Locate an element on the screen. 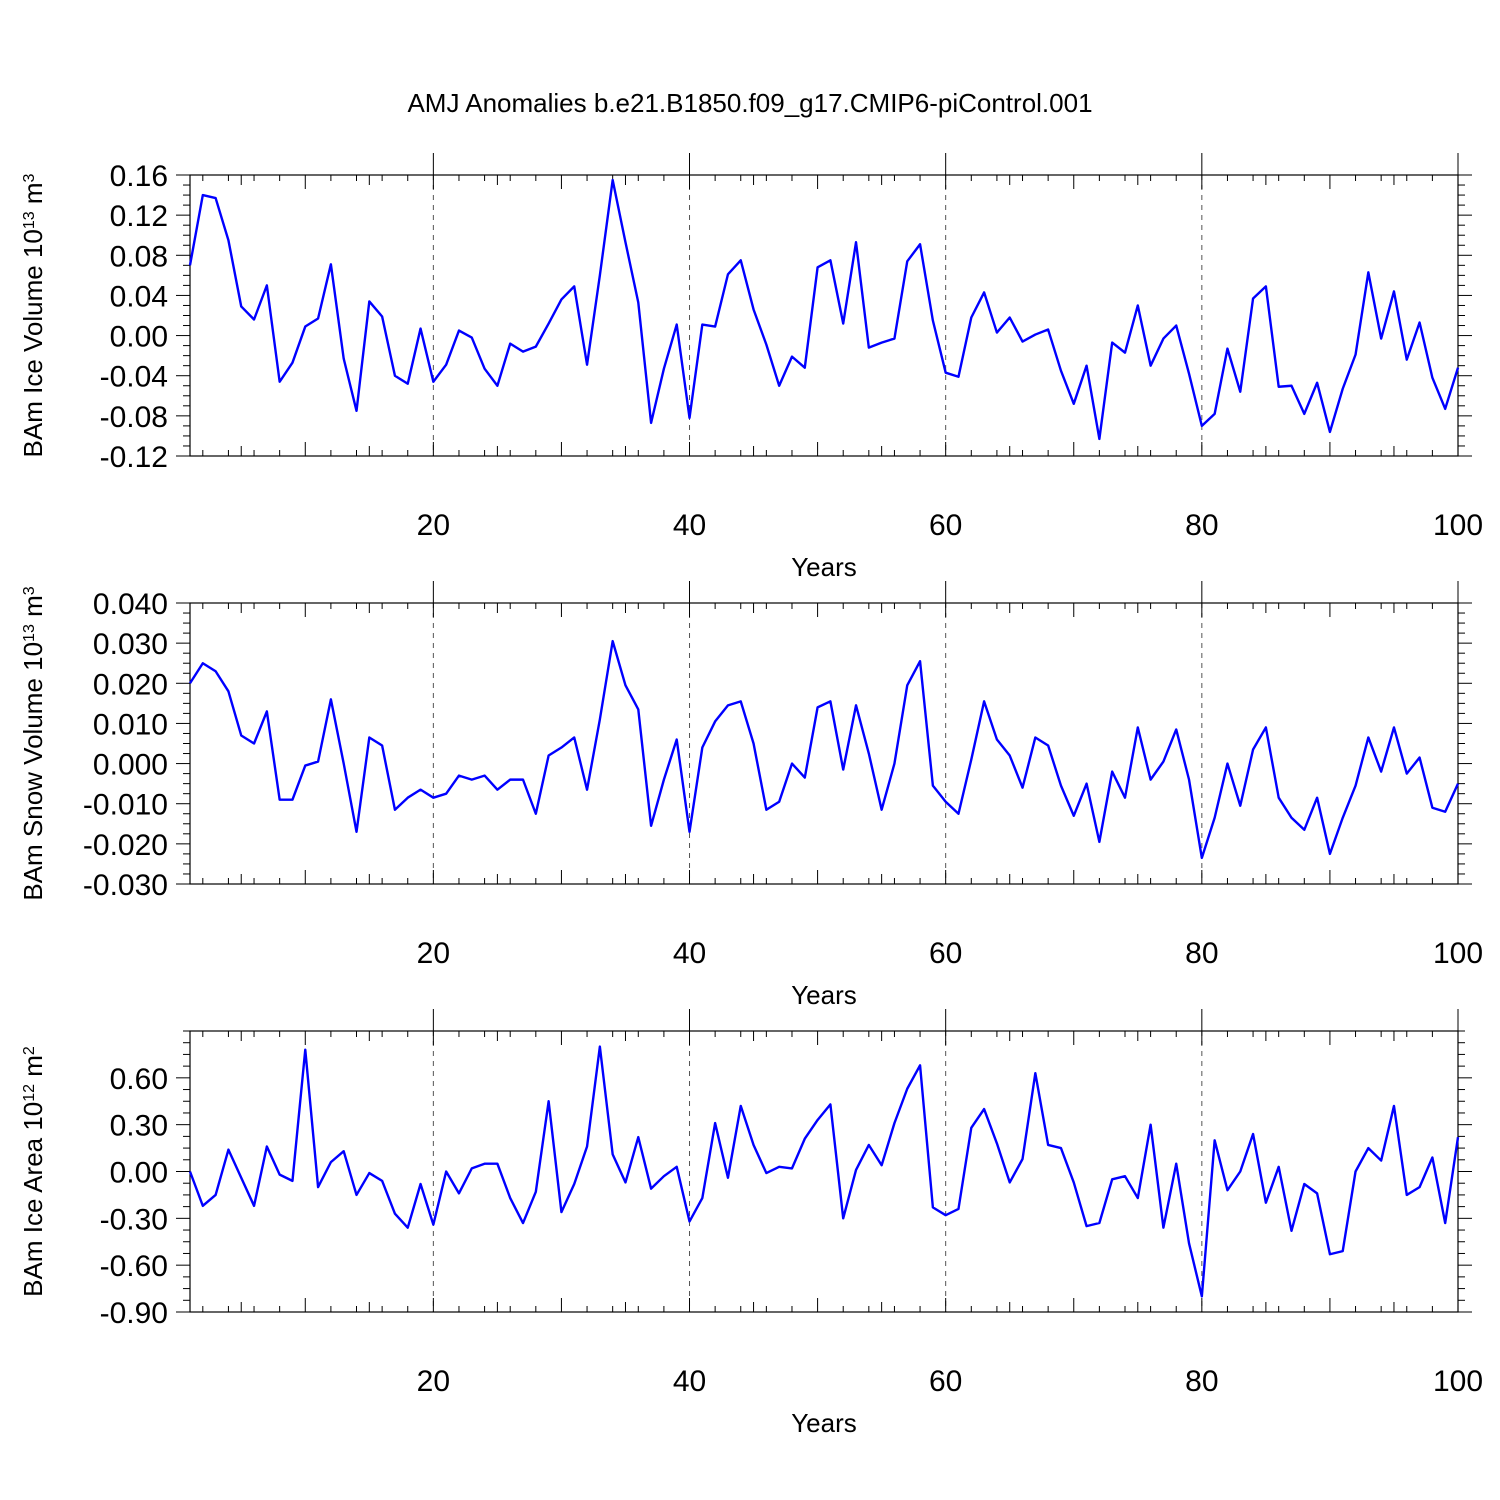 Image resolution: width=1500 pixels, height=1500 pixels. y-axis-label: BAm Snow Volume 1013 m3 is located at coordinates (33, 743).